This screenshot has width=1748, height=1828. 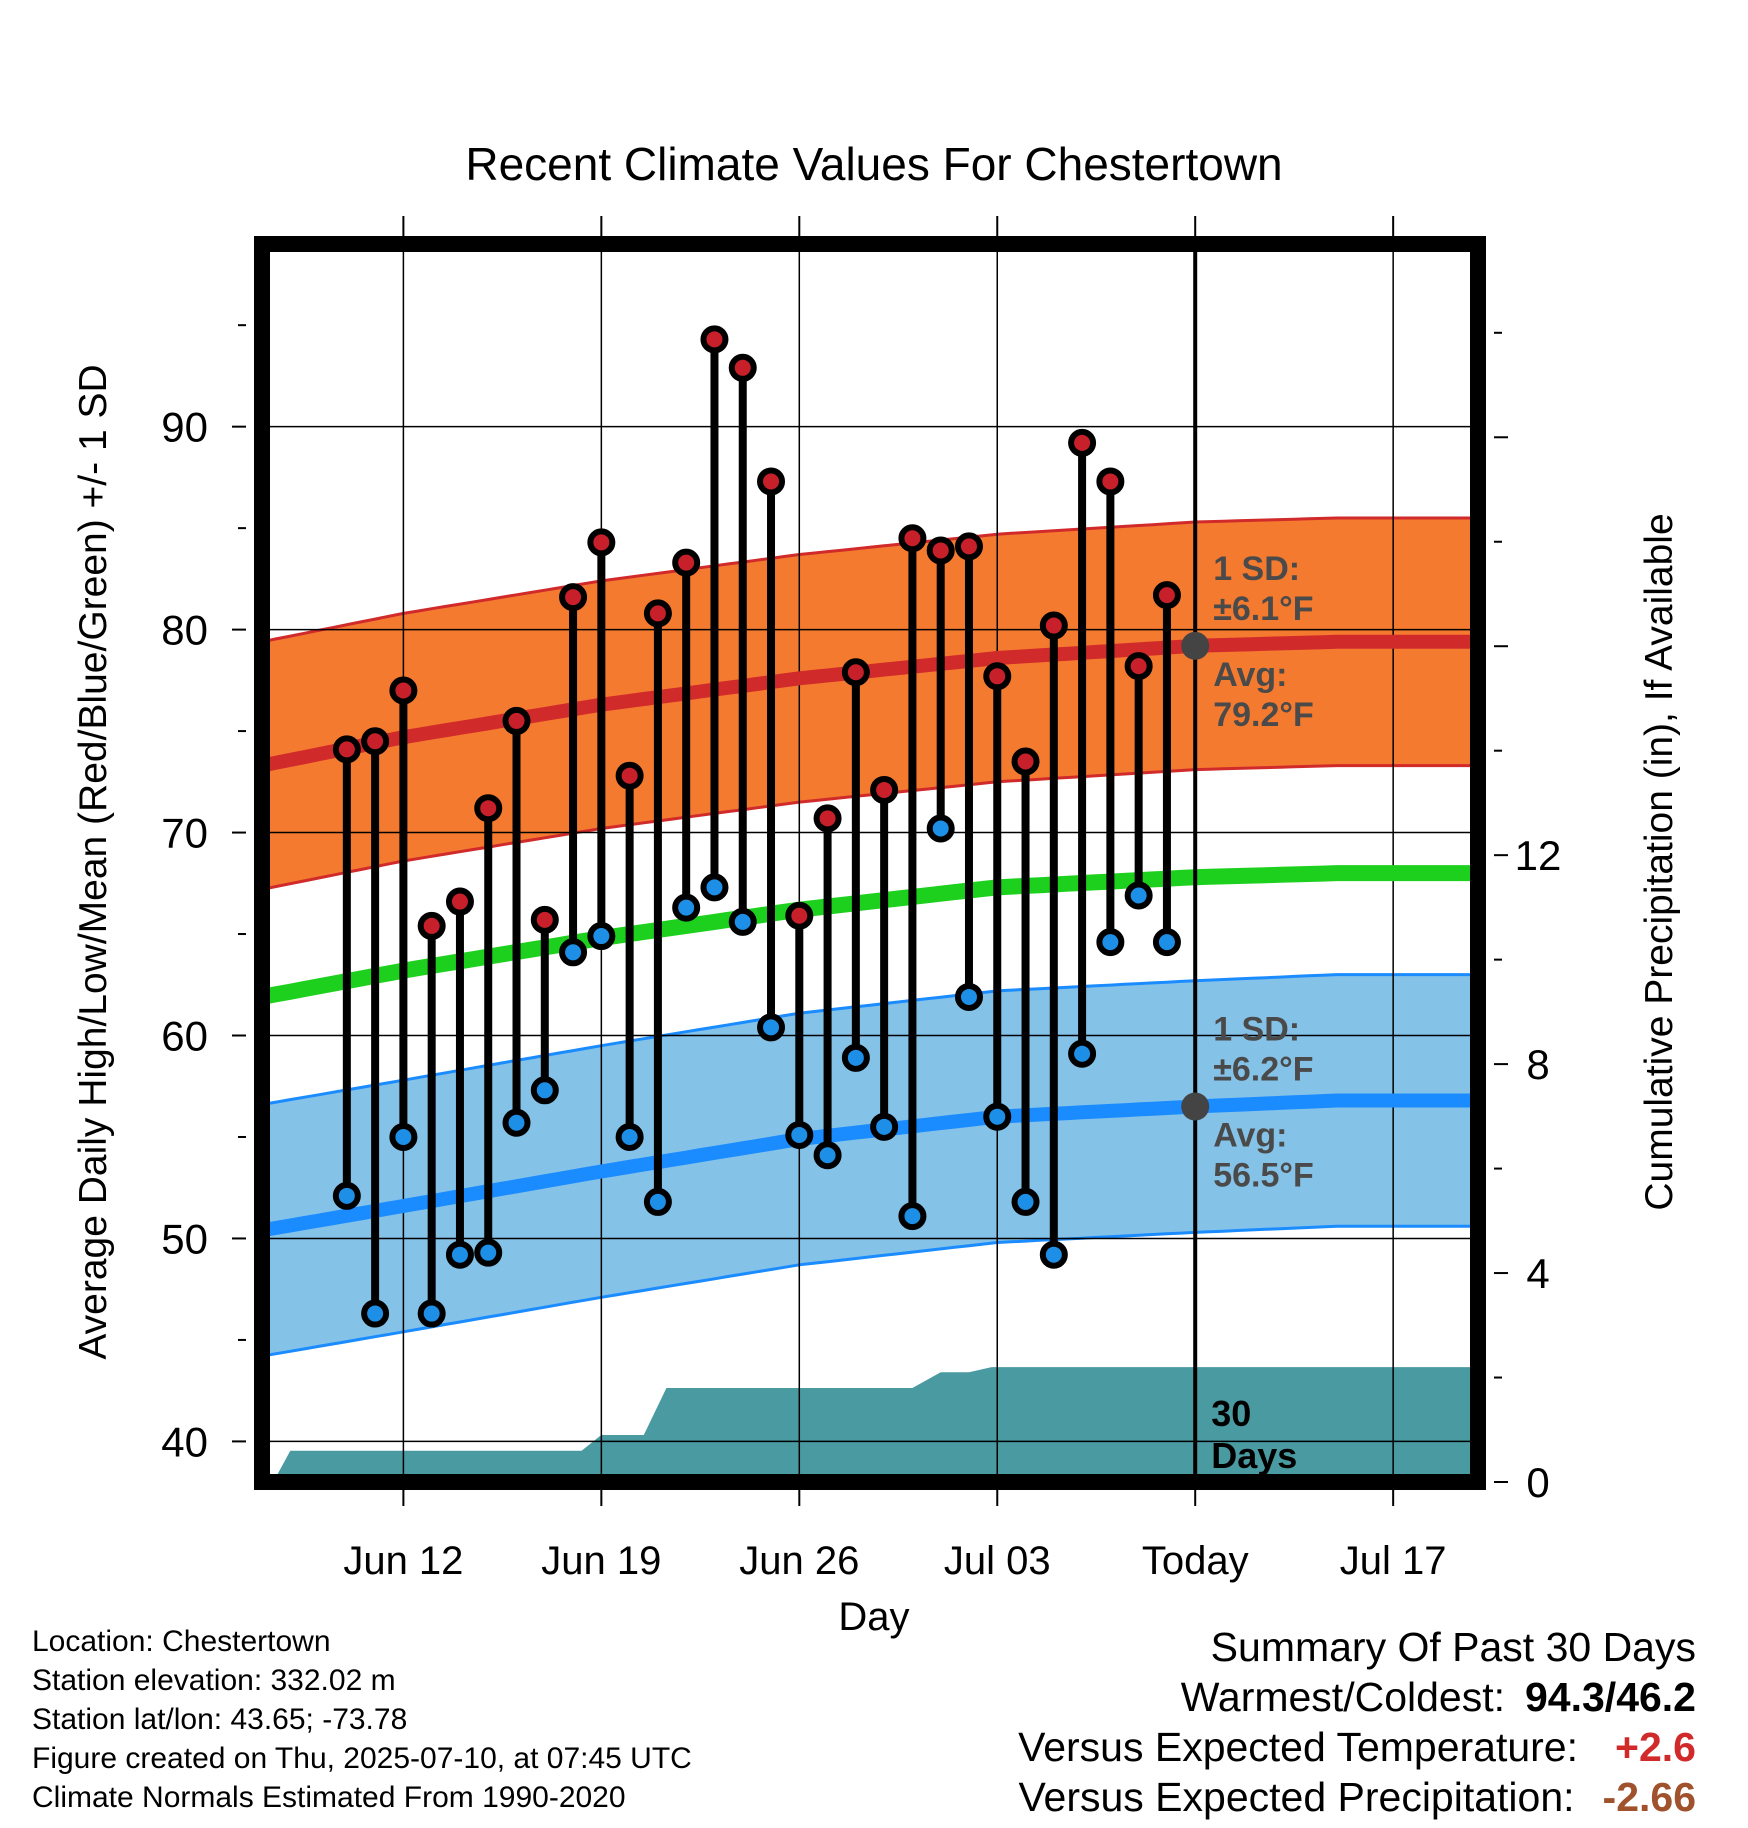 What do you see at coordinates (1296, 1797) in the screenshot?
I see `precip-label: Versus Expected Precipitation:` at bounding box center [1296, 1797].